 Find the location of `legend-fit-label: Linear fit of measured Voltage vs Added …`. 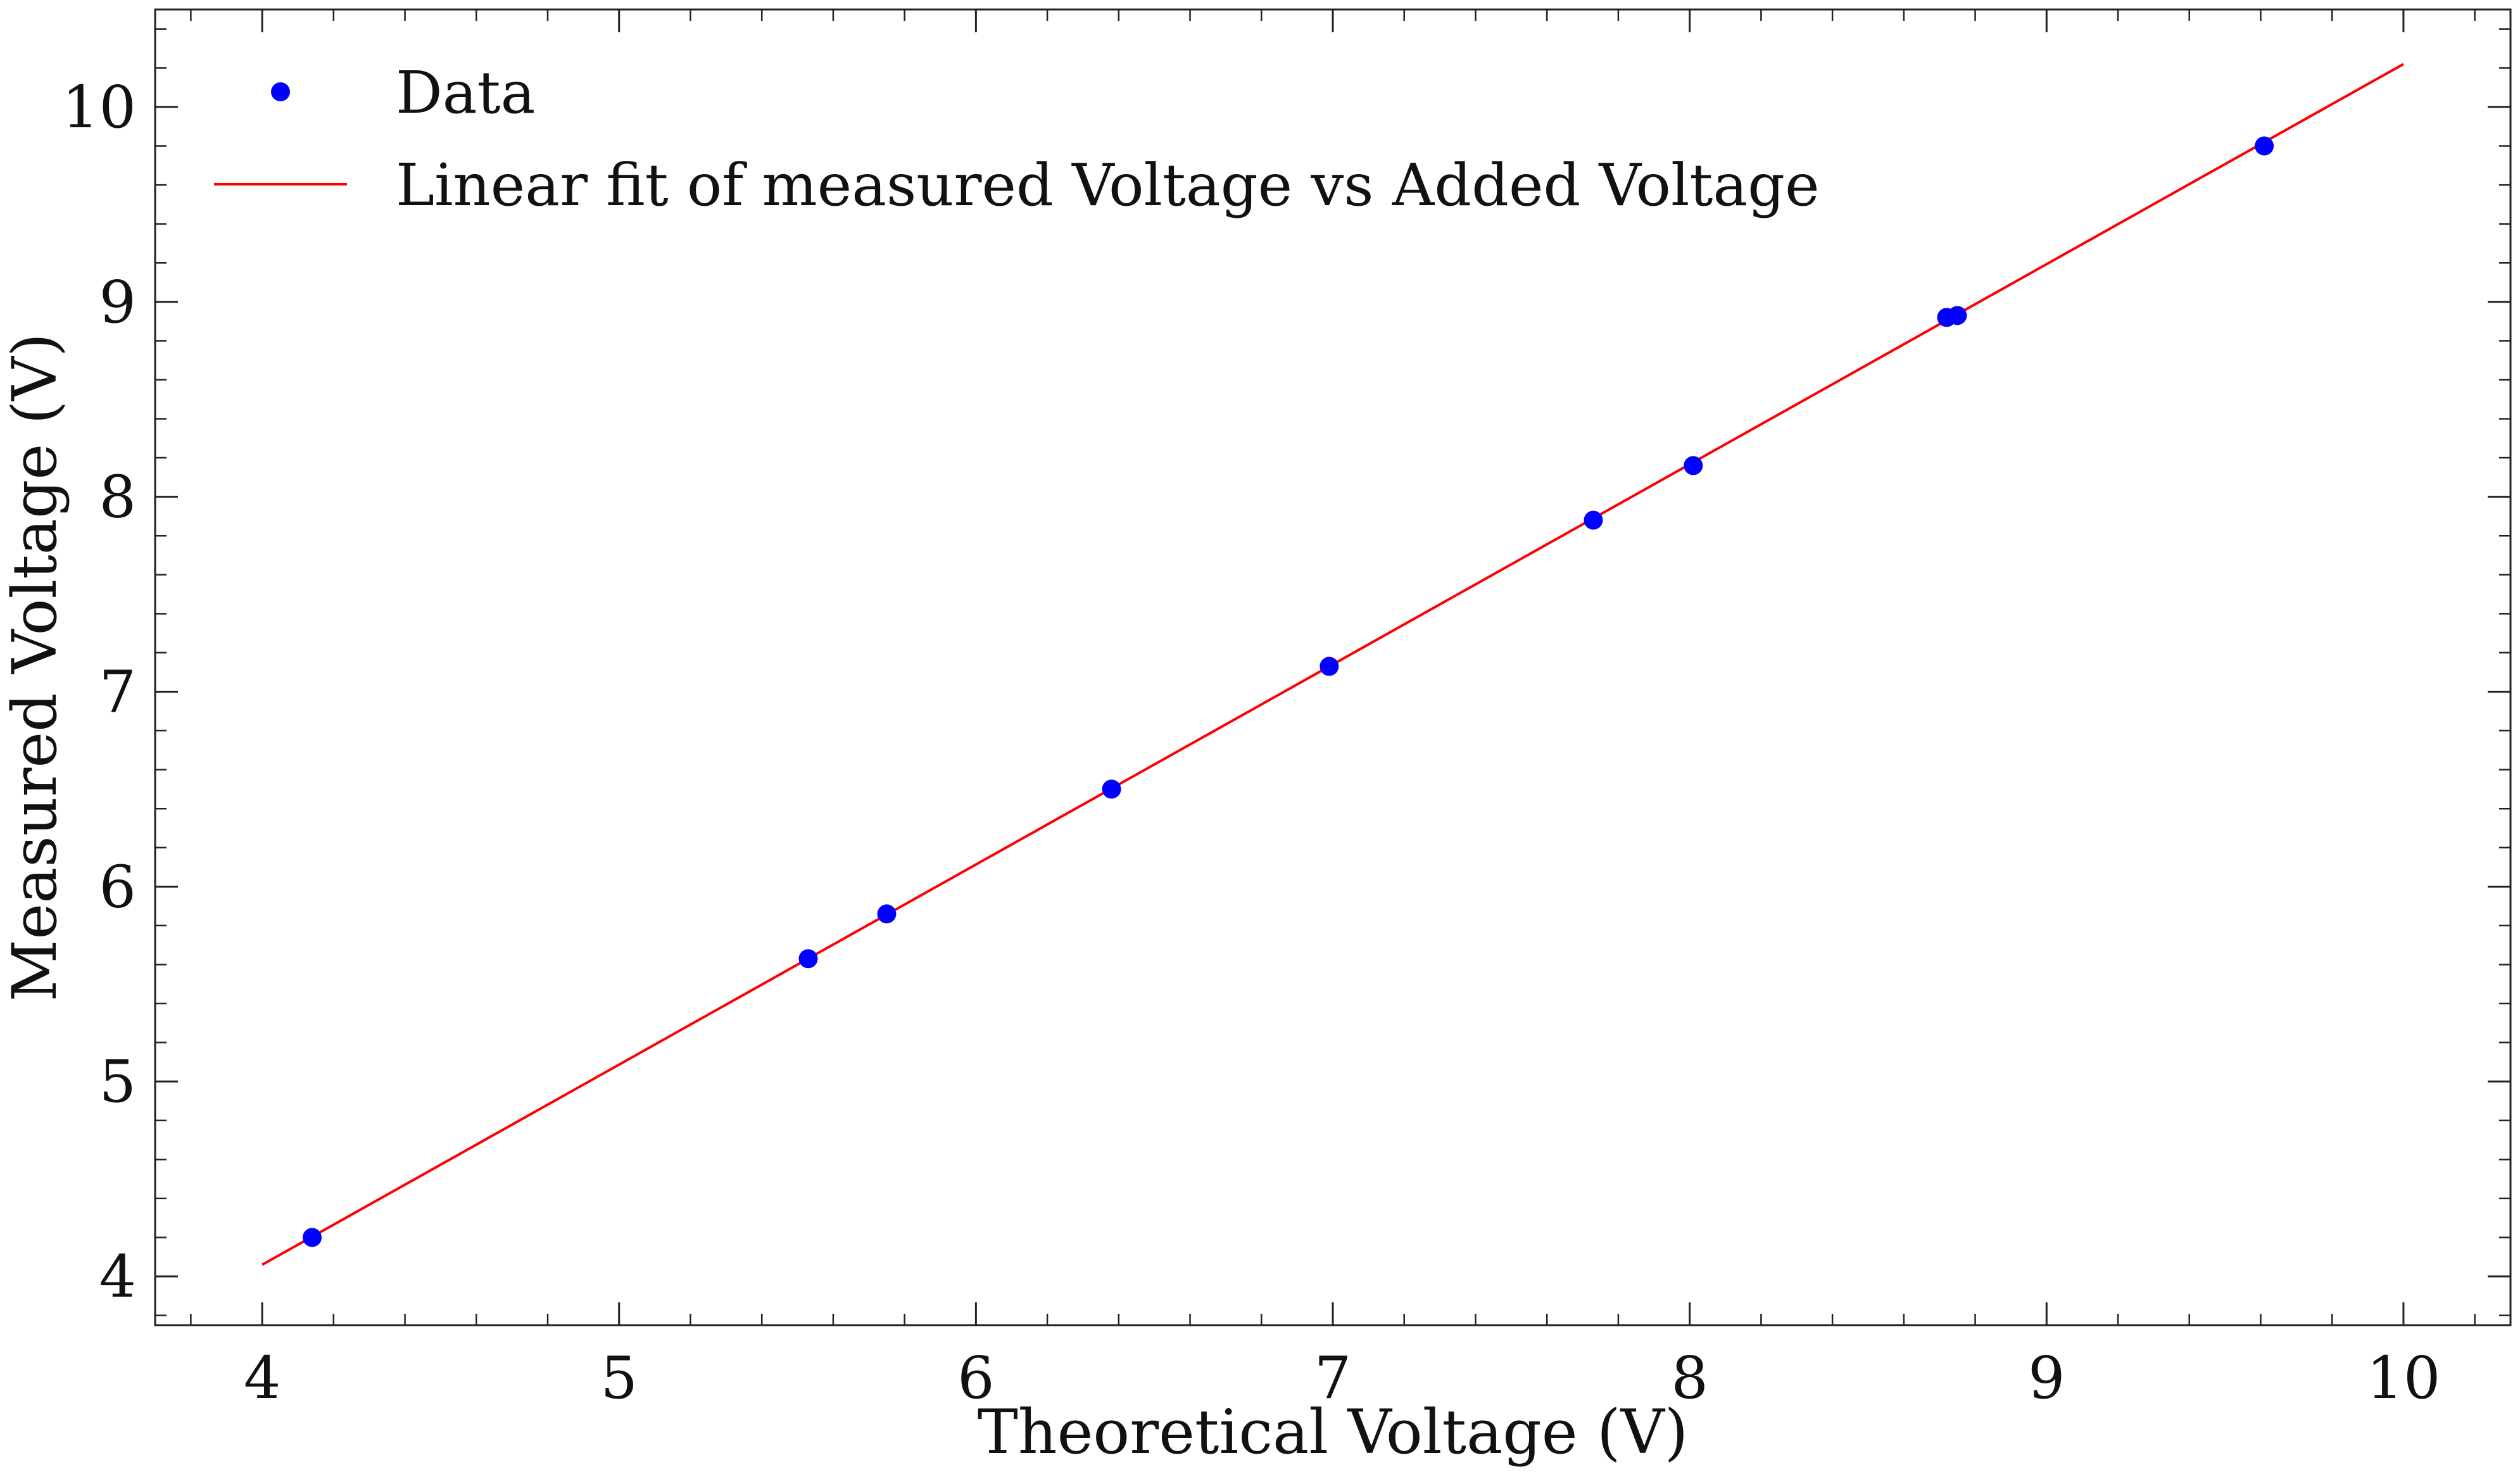

legend-fit-label: Linear fit of measured Voltage vs Added … is located at coordinates (1108, 185).